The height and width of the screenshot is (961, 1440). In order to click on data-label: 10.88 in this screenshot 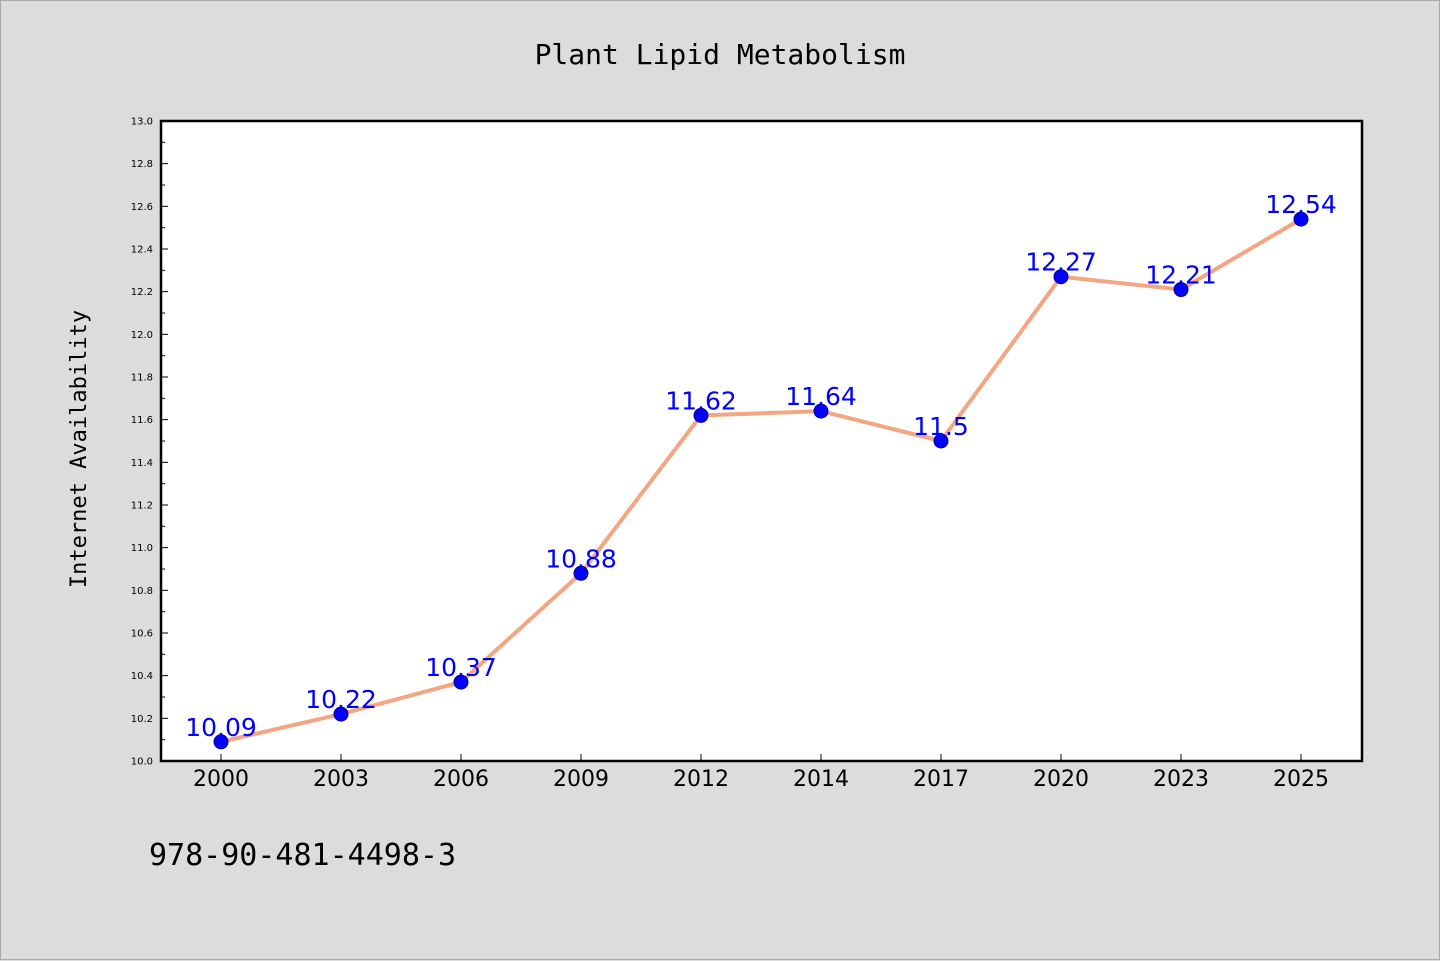, I will do `click(581, 558)`.